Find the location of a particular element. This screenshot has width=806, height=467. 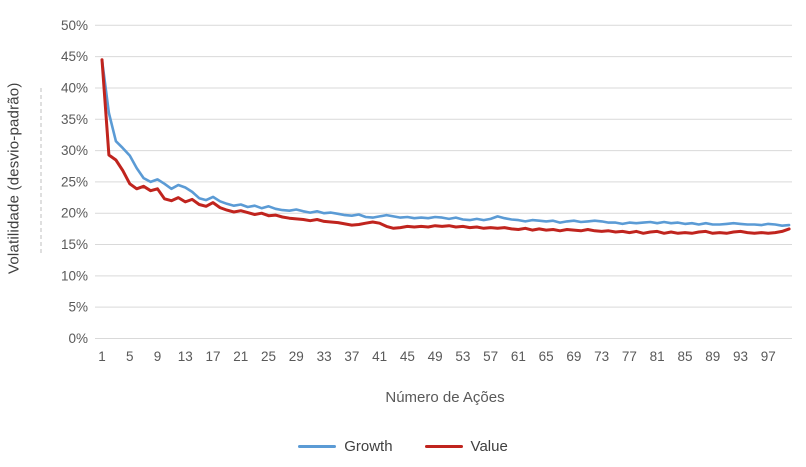

x-tick-label: 97 is located at coordinates (768, 356).